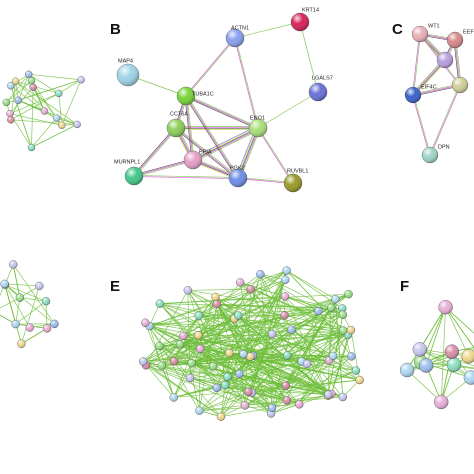 The image size is (474, 474). What do you see at coordinates (468, 32) in the screenshot?
I see `node-label: EEF` at bounding box center [468, 32].